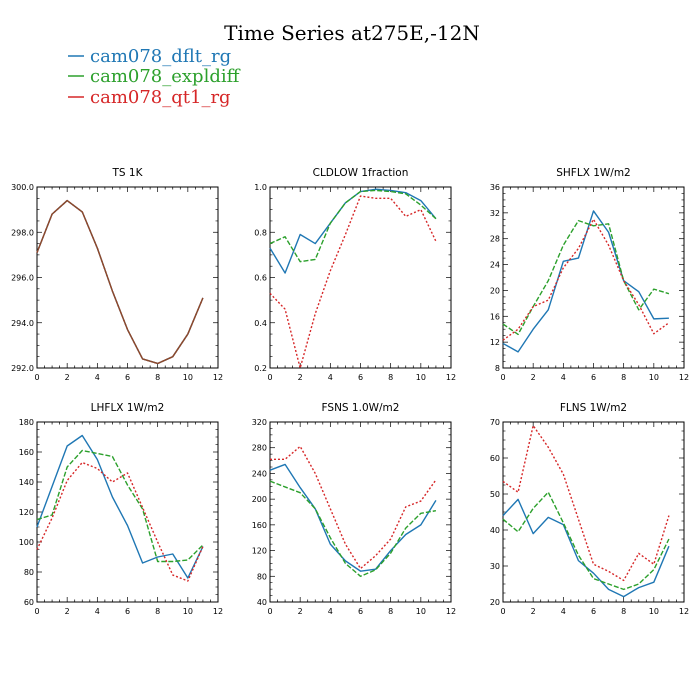 This screenshot has width=700, height=700. What do you see at coordinates (260, 368) in the screenshot?
I see `panel-2-ytick-label: 0.2` at bounding box center [260, 368].